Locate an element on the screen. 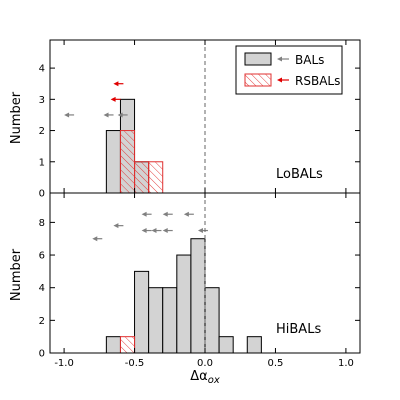 The width and height of the screenshot is (400, 400). hibal-y-tick-label: 8 is located at coordinates (42, 223).